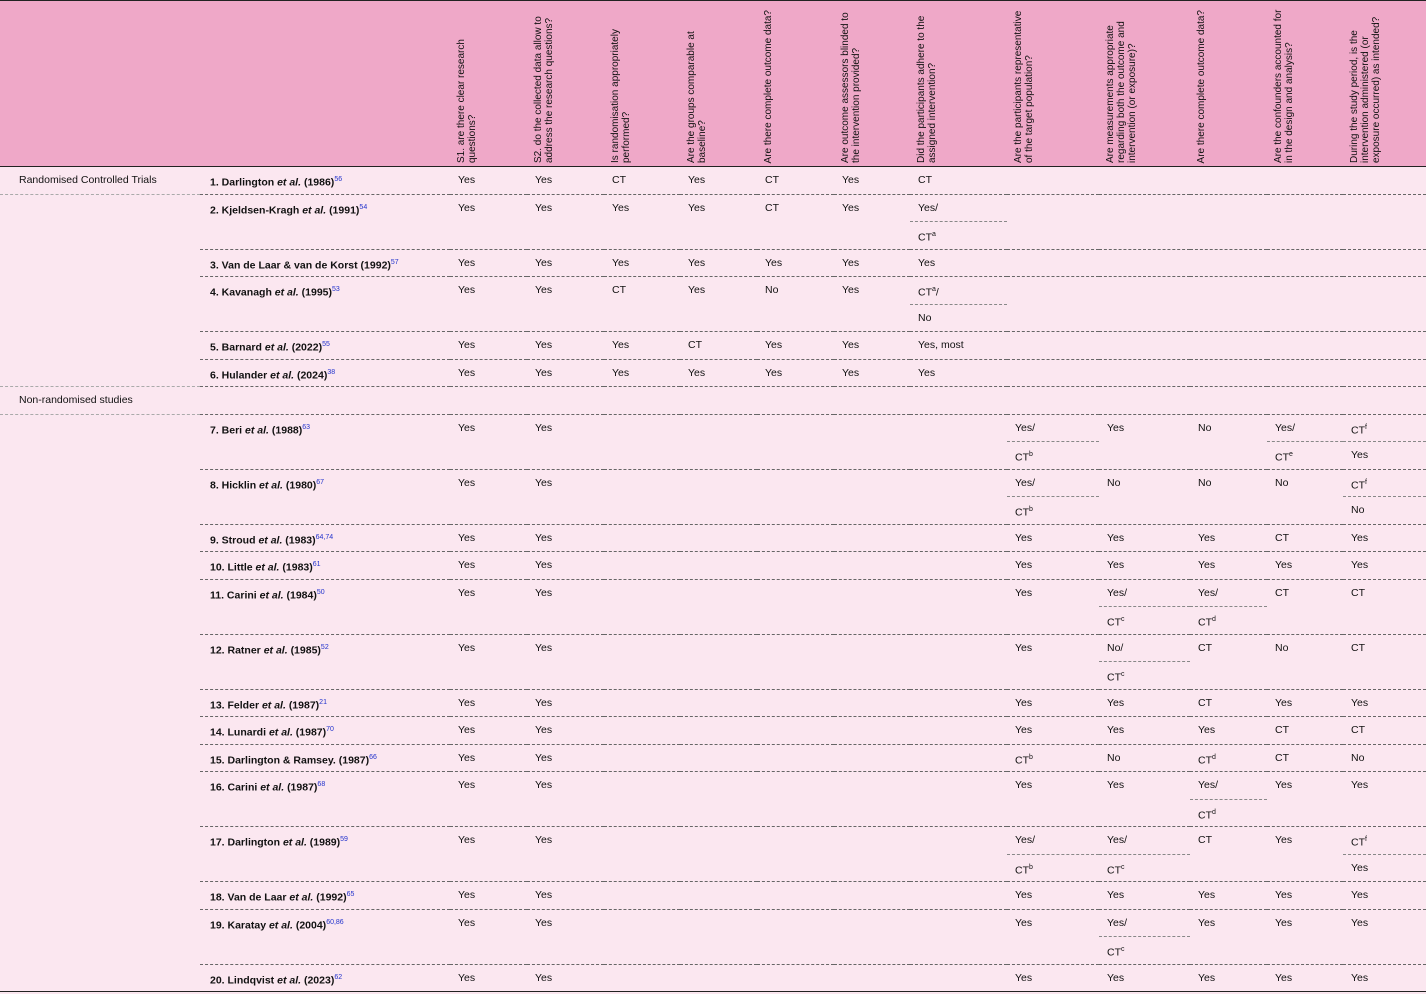 The height and width of the screenshot is (994, 1426). What do you see at coordinates (239, 375) in the screenshot?
I see `study-name: 6. Hulander` at bounding box center [239, 375].